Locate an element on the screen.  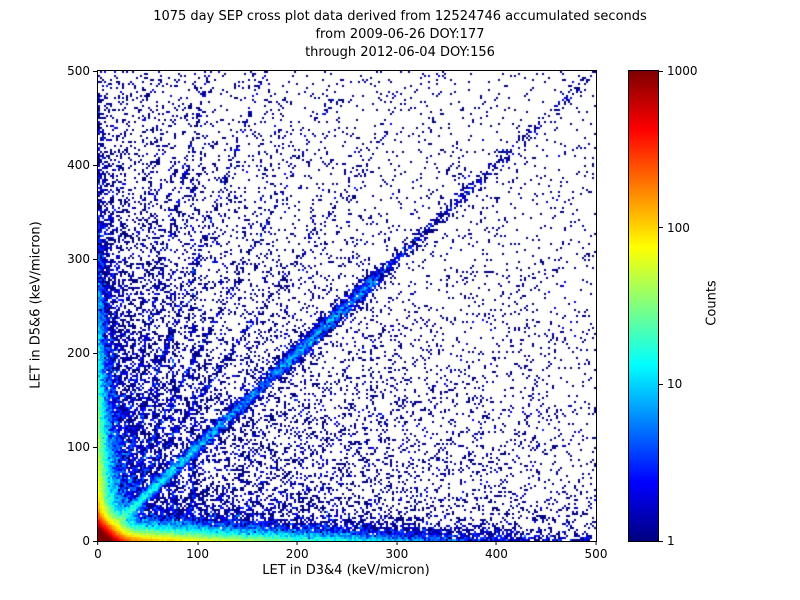
y-tick-300: 300 is located at coordinates (82, 259).